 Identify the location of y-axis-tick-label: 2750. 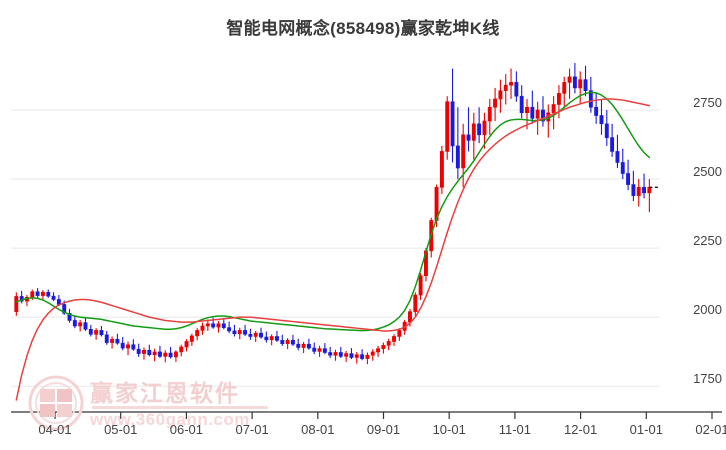
(707, 102).